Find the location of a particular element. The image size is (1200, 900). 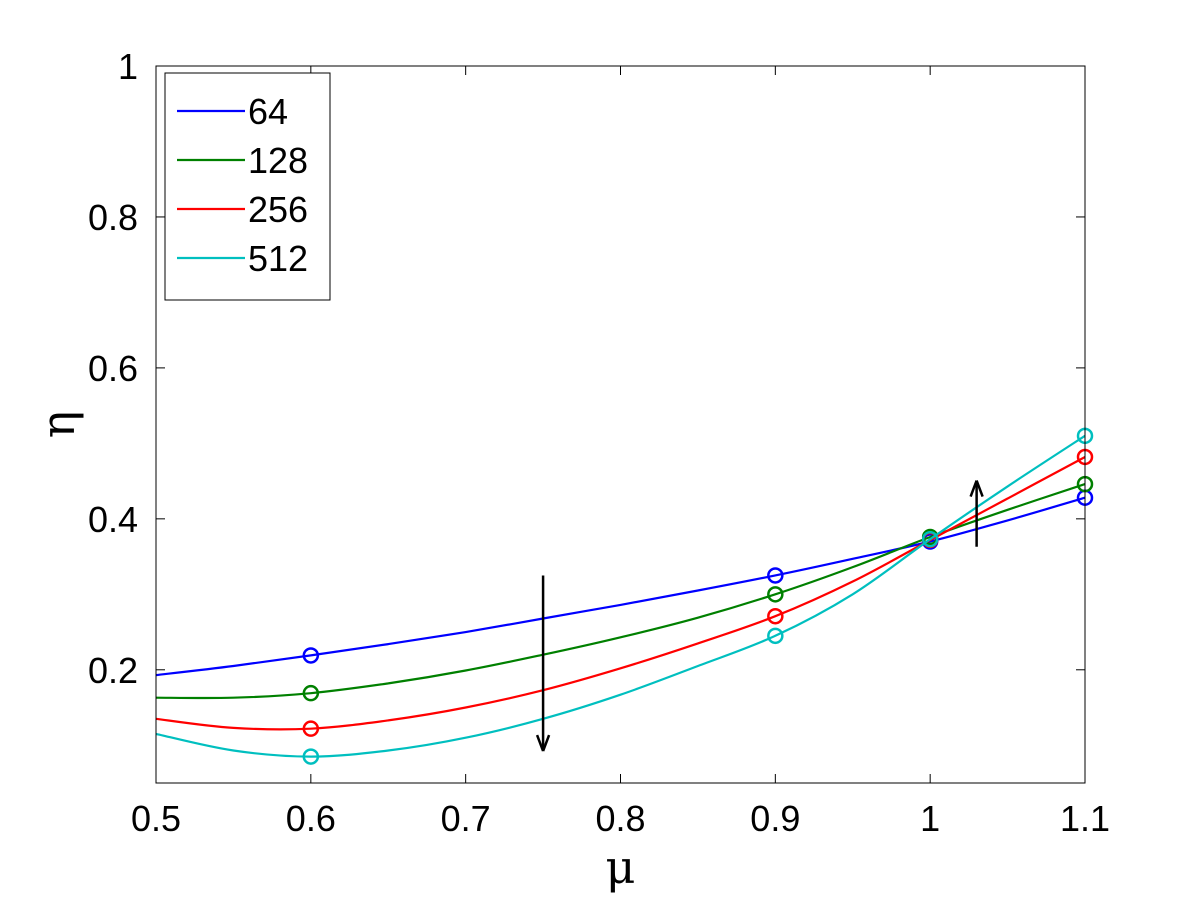

y-tick-label: 0.2 is located at coordinates (113, 670).